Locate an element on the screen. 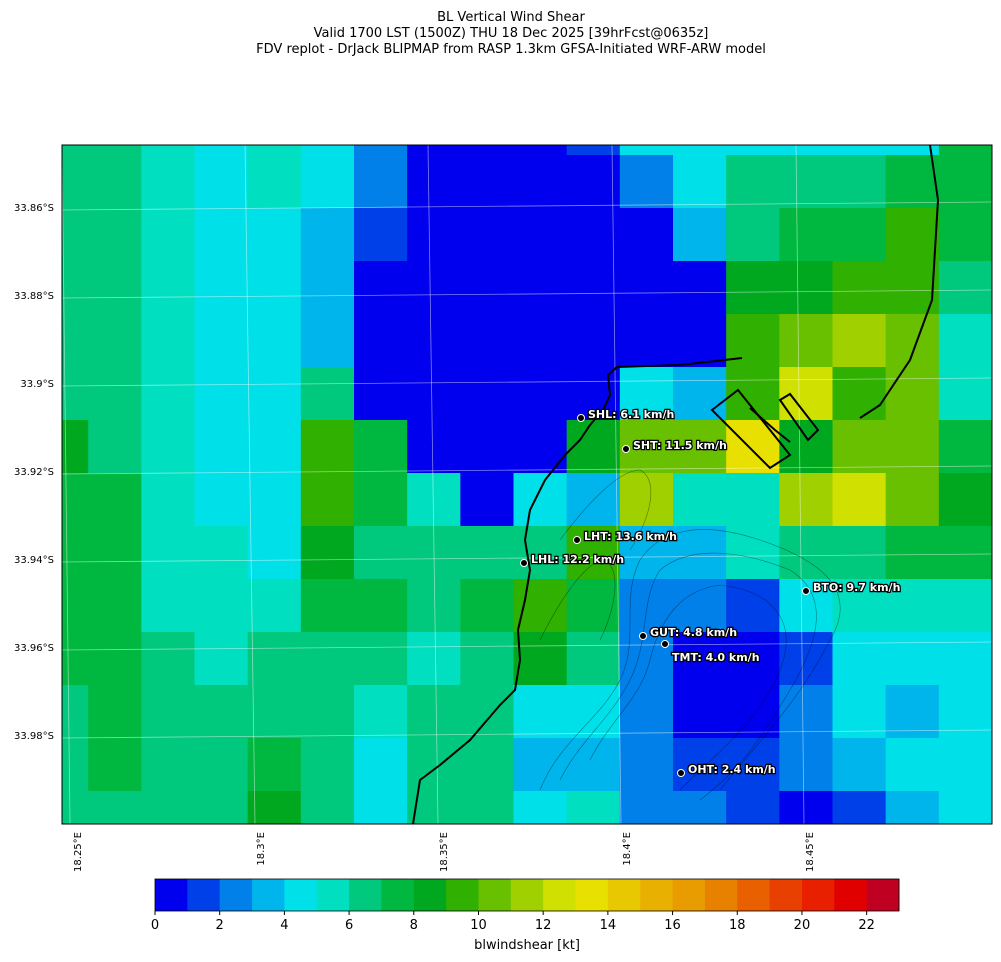 The height and width of the screenshot is (962, 1001). lon-labels: 18.25°E 18.3°E 18.35°E 18.4°E 18.45°E is located at coordinates (444, 852).